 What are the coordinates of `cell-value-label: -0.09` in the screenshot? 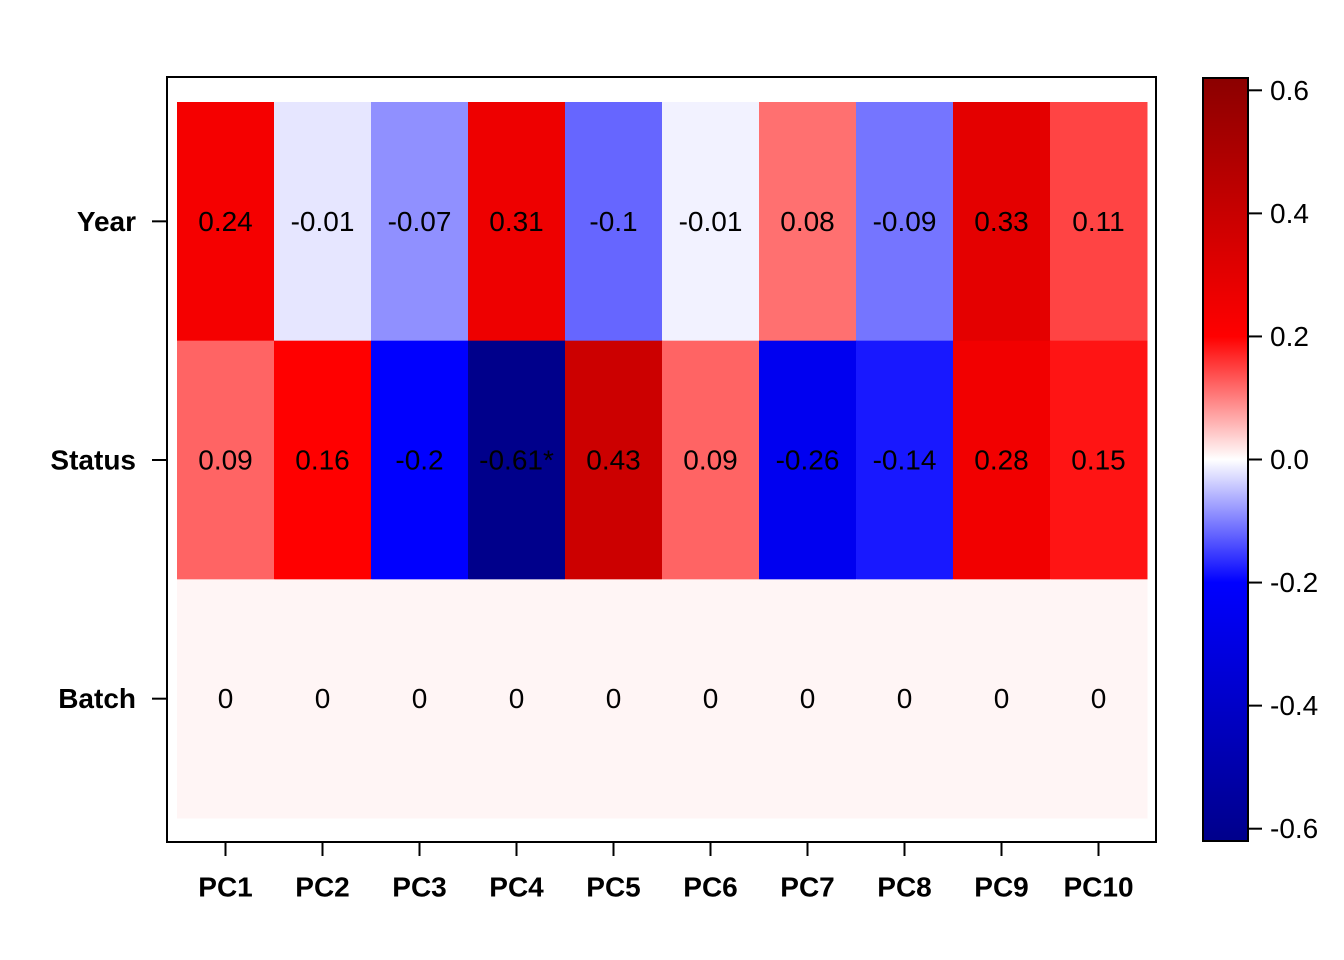 It's located at (905, 221).